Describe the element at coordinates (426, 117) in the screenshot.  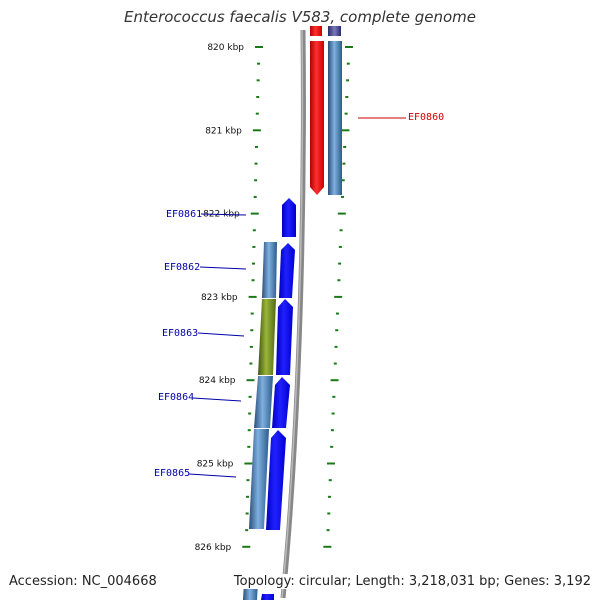
I see `gene-label-ef0860: EF0860` at that location.